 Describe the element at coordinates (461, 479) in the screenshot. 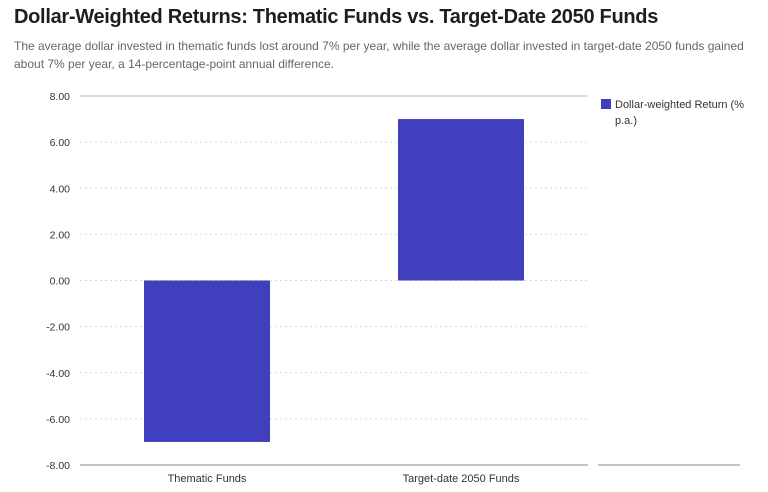

I see `x-tick-label: Target-date 2050 Funds` at that location.